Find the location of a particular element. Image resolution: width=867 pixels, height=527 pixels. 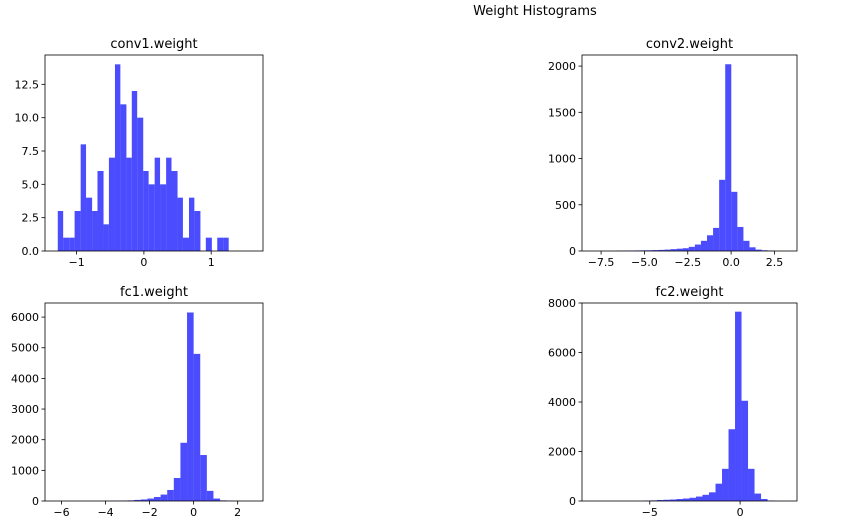

x-tick-label: −6 is located at coordinates (61, 512).